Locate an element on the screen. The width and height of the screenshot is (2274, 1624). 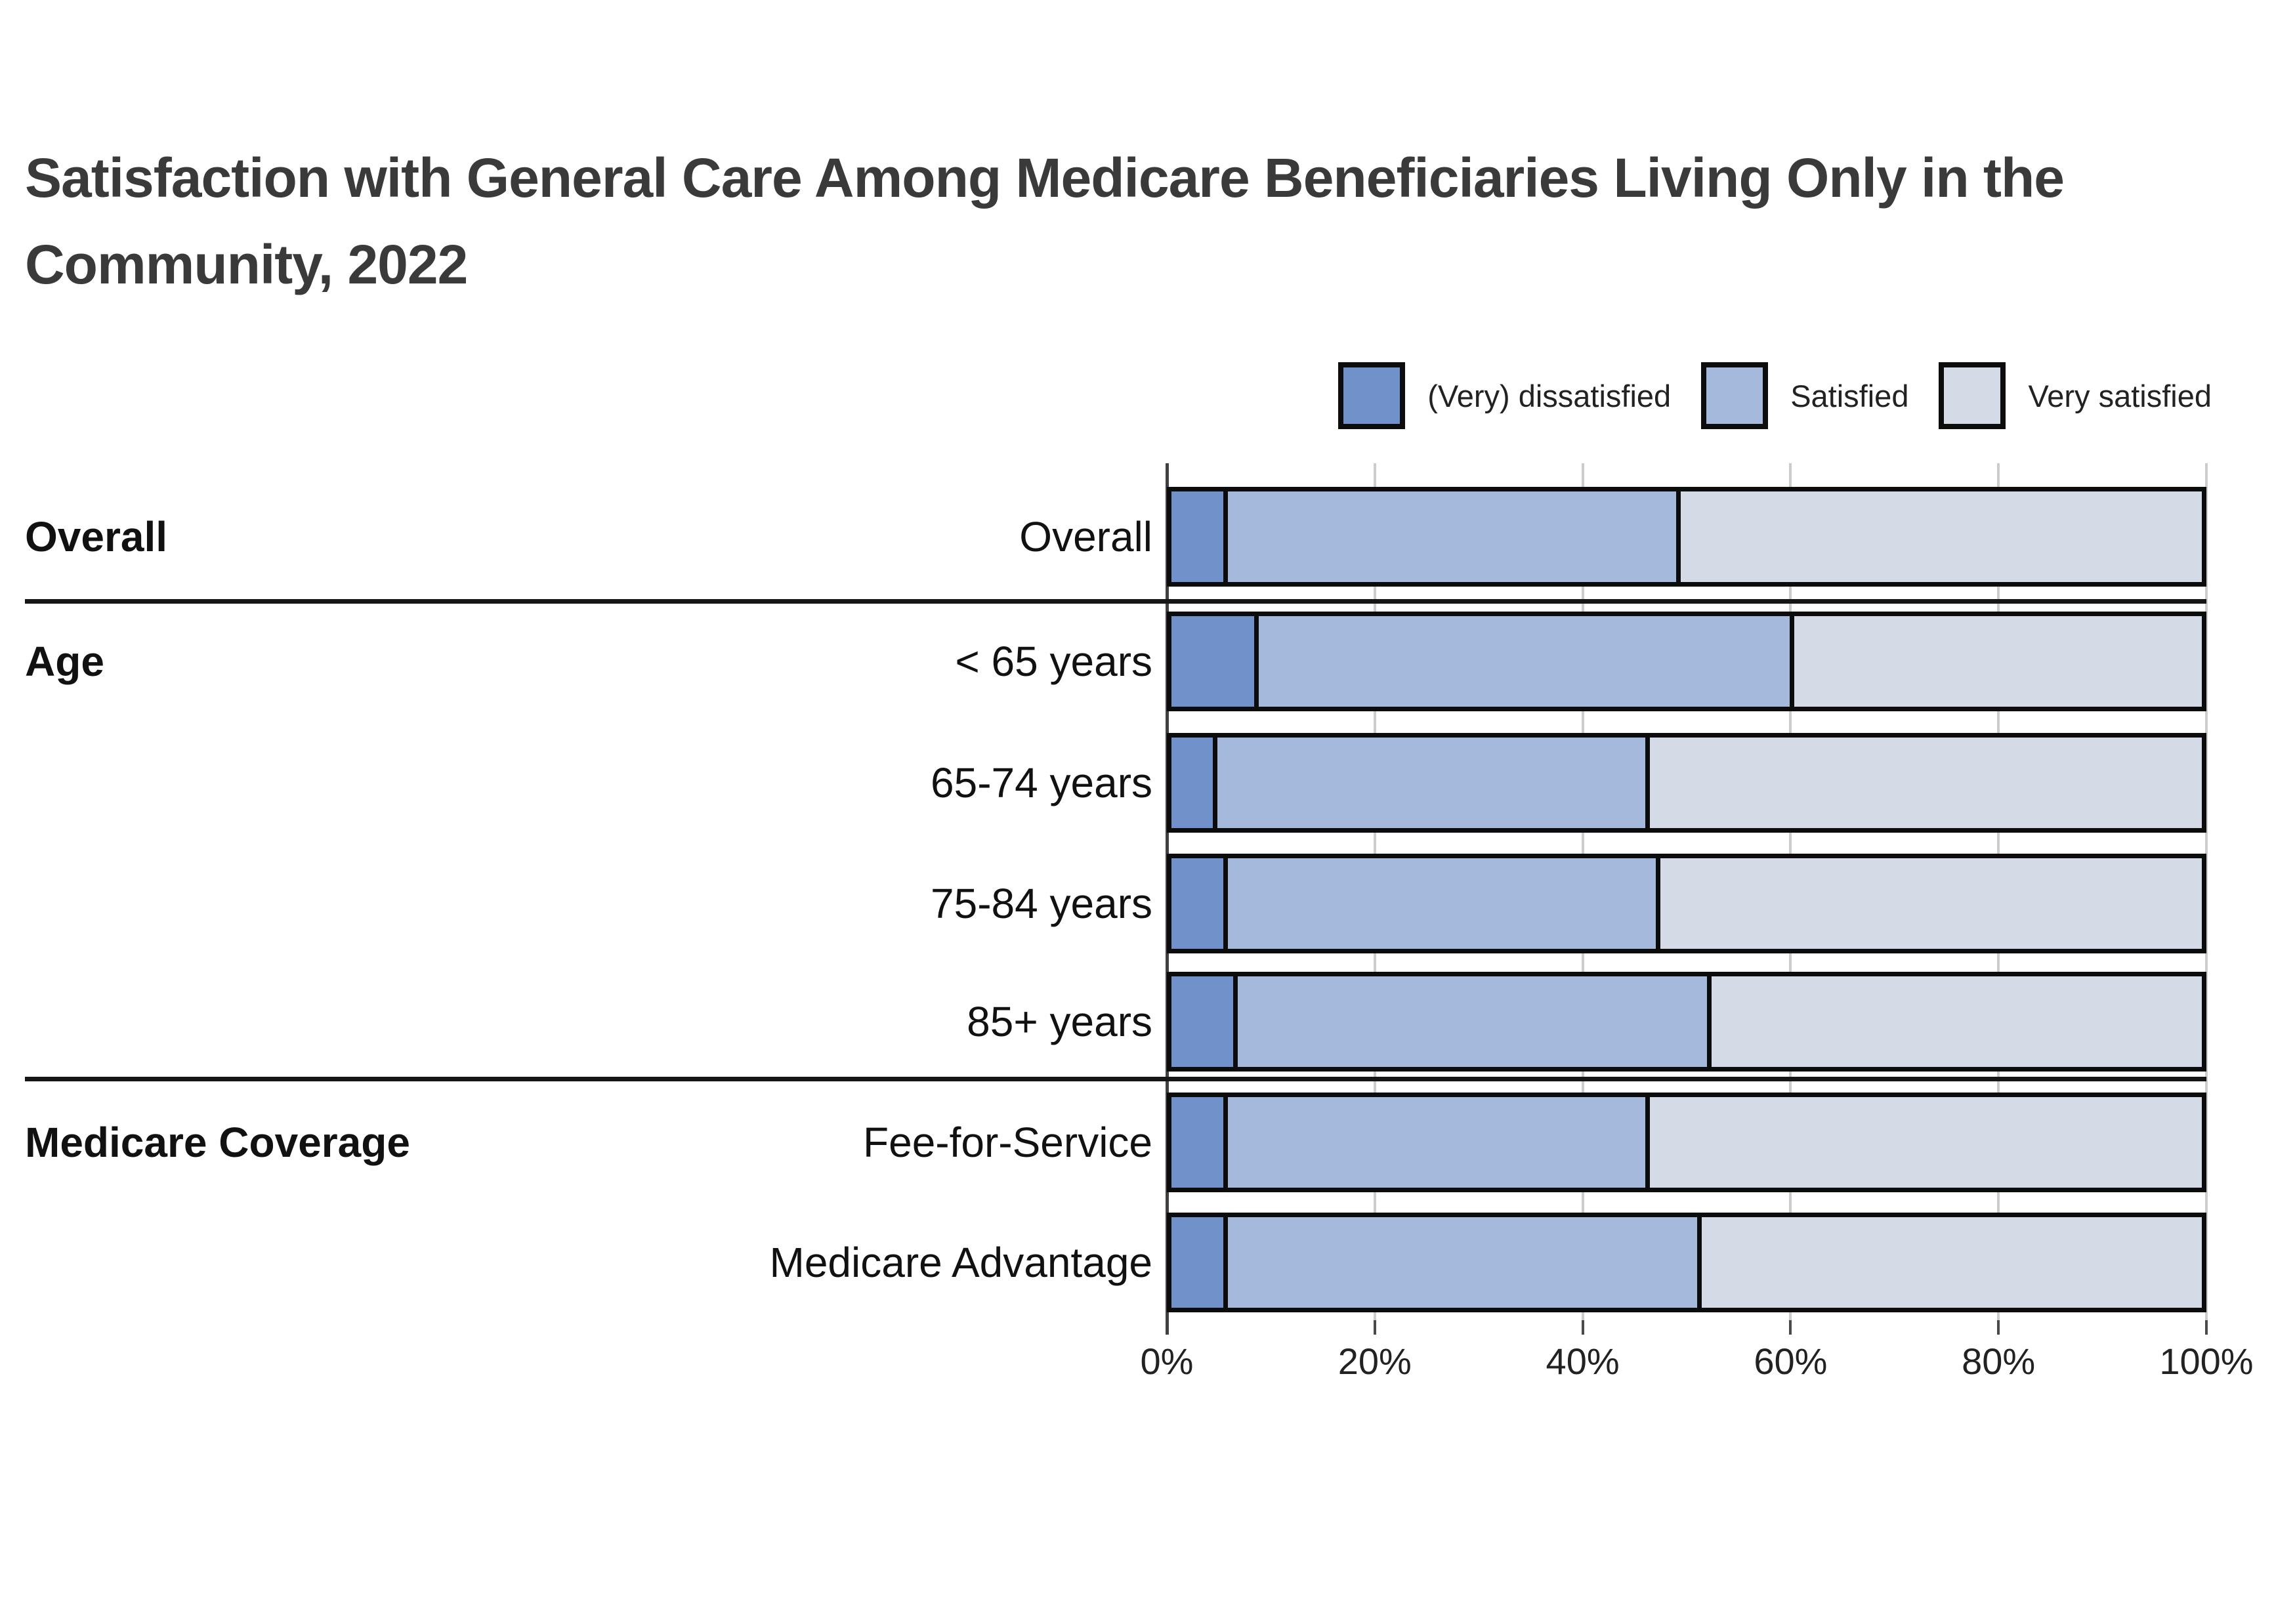
bar-85-years is located at coordinates (1686, 1022).